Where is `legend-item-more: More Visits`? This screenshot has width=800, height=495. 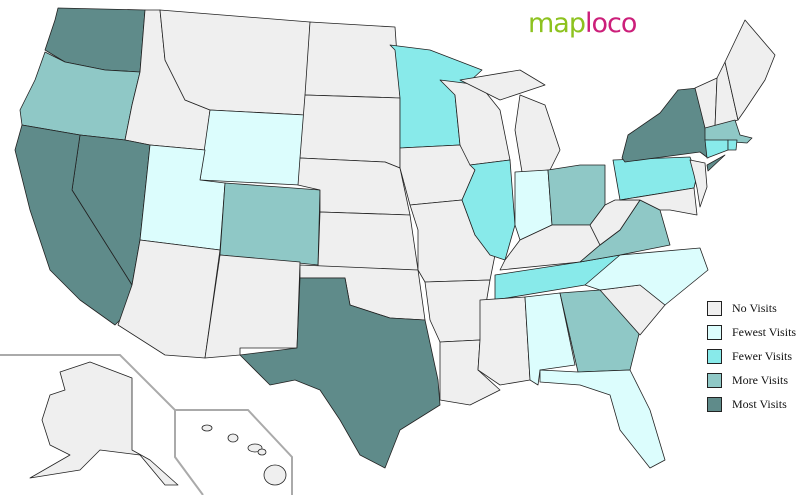
legend-item-more: More Visits is located at coordinates (751, 380).